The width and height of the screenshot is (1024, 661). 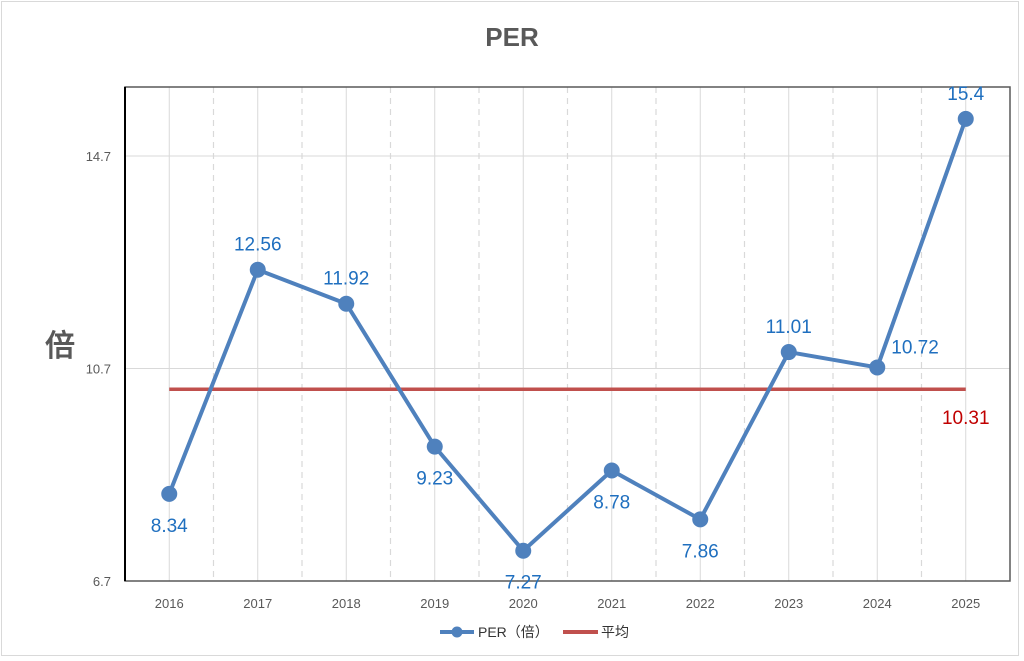 What do you see at coordinates (258, 245) in the screenshot?
I see `per-data-label: 12.56` at bounding box center [258, 245].